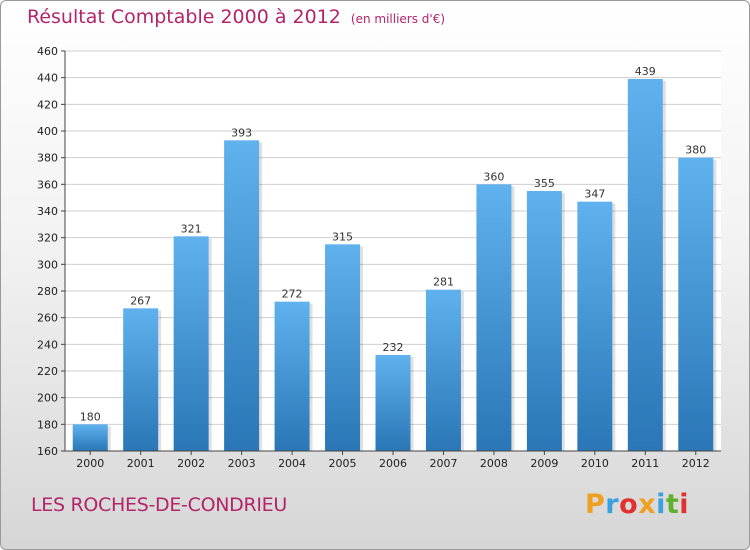 The image size is (750, 550). What do you see at coordinates (544, 463) in the screenshot?
I see `x-tick-label: 2009` at bounding box center [544, 463].